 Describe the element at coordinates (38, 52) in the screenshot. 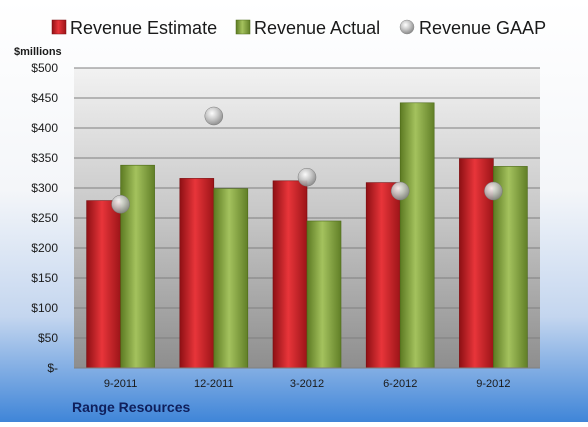

I see `y-axis-unit-label: $millions` at that location.